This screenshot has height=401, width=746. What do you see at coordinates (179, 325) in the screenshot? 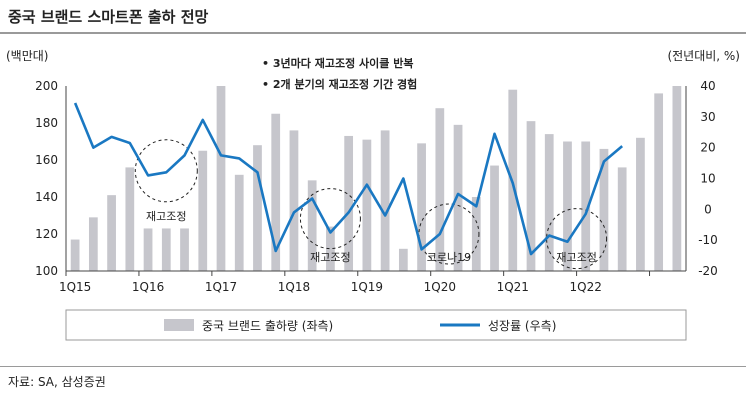
I see `legend-bar-swatch` at bounding box center [179, 325].